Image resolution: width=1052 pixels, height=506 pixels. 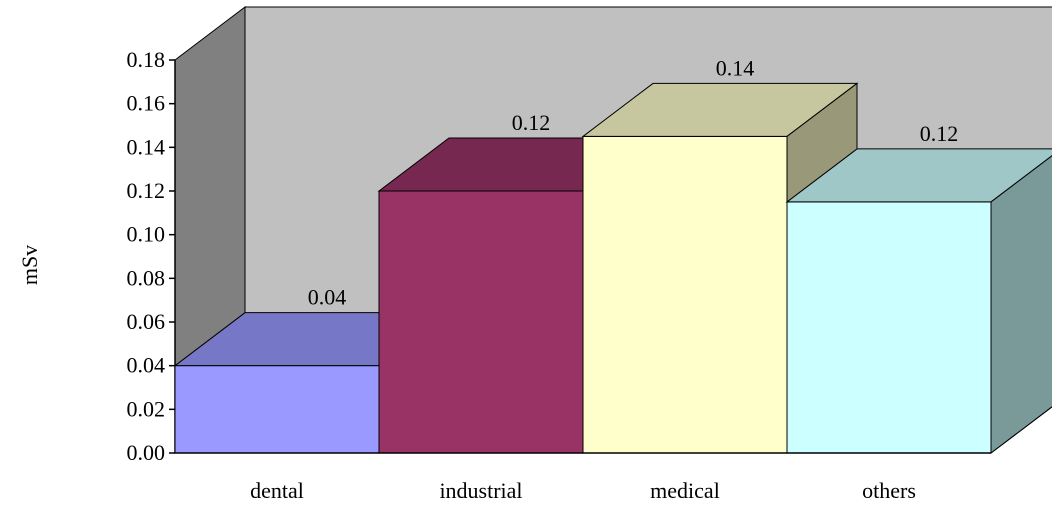 I want to click on data-label: 0.14, so click(x=735, y=67).